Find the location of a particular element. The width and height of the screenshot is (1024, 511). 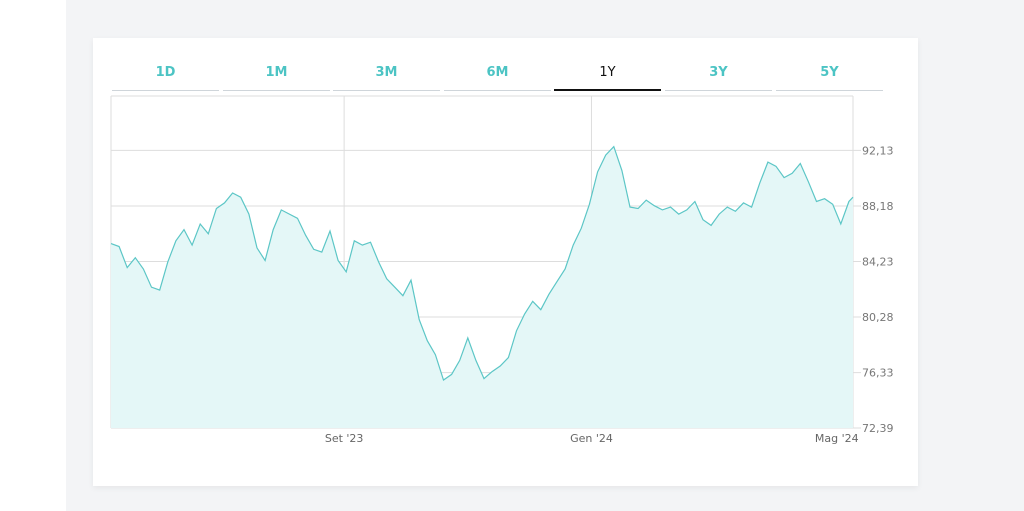

y-tick-label: 76,33 is located at coordinates (878, 373).